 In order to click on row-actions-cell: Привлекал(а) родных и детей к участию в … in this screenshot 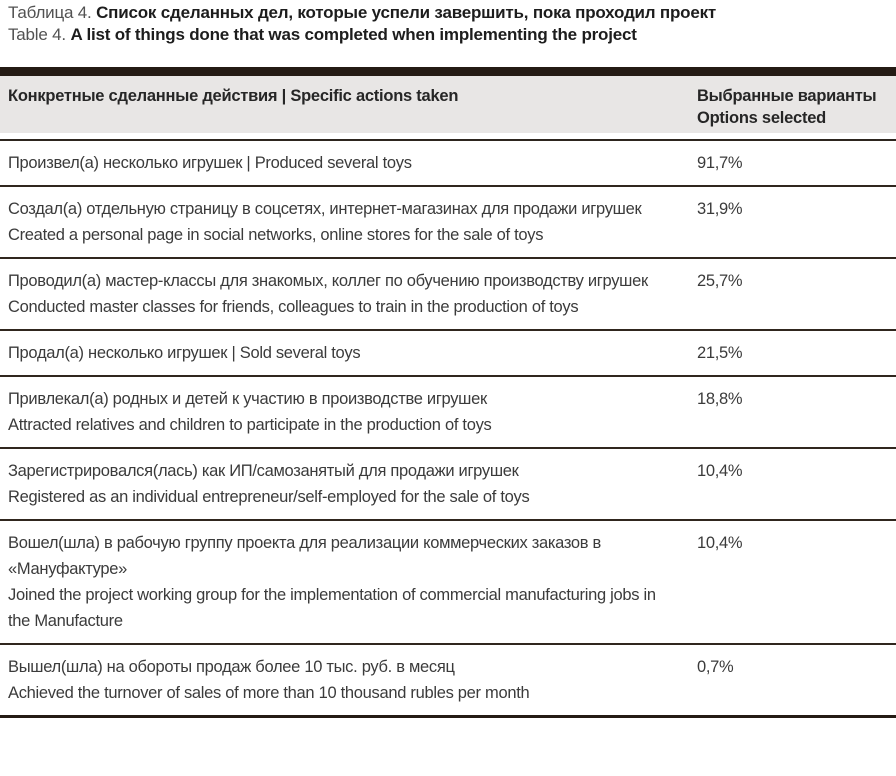, I will do `click(348, 412)`.